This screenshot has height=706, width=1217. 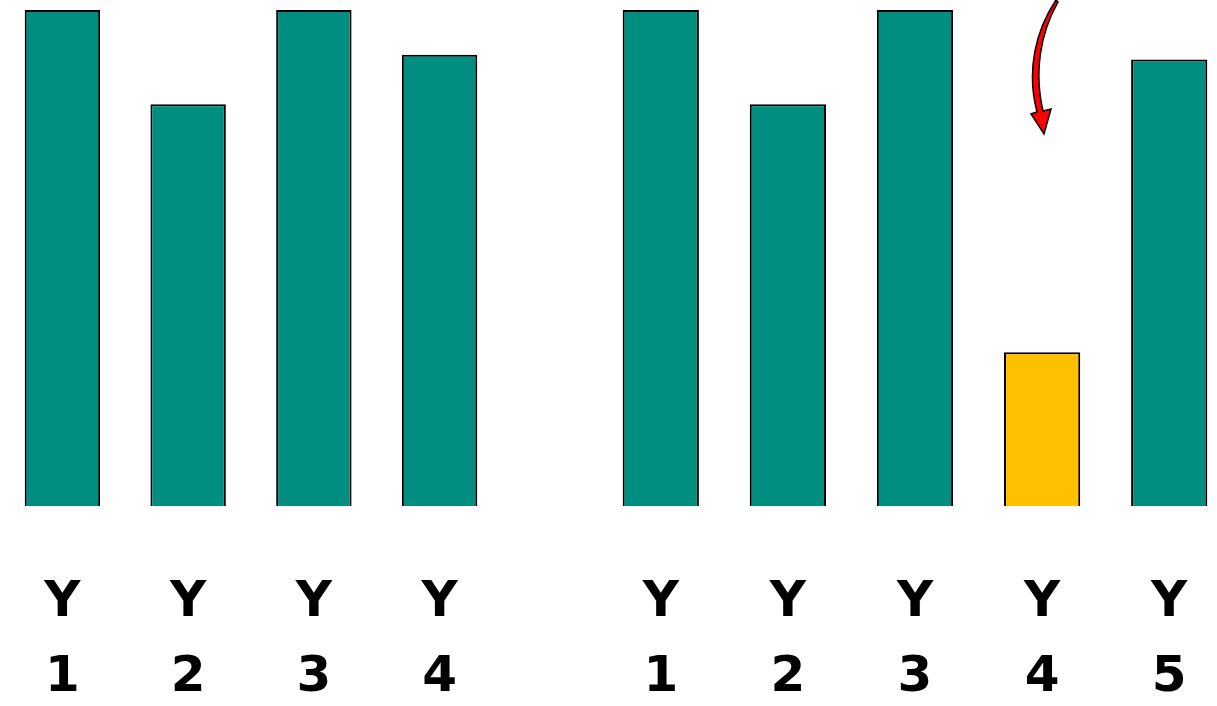 I want to click on x-tick-label: Y 5, so click(x=1169, y=637).